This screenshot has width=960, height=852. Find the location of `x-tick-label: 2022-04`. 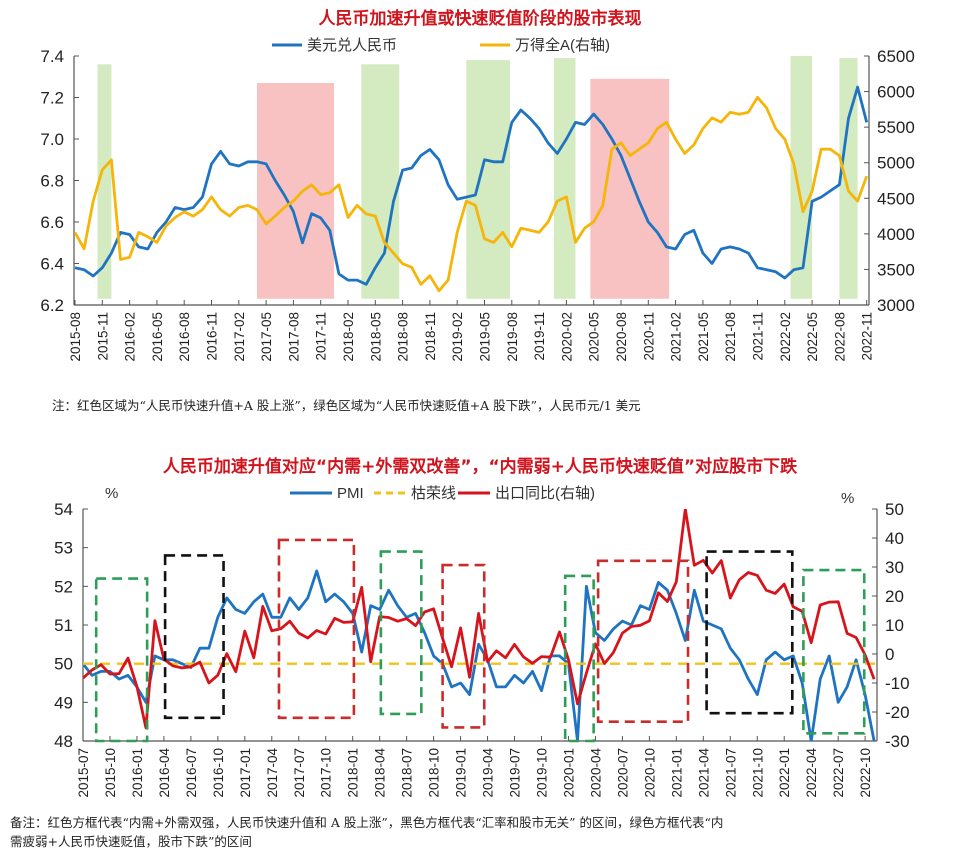

x-tick-label: 2022-04 is located at coordinates (811, 773).